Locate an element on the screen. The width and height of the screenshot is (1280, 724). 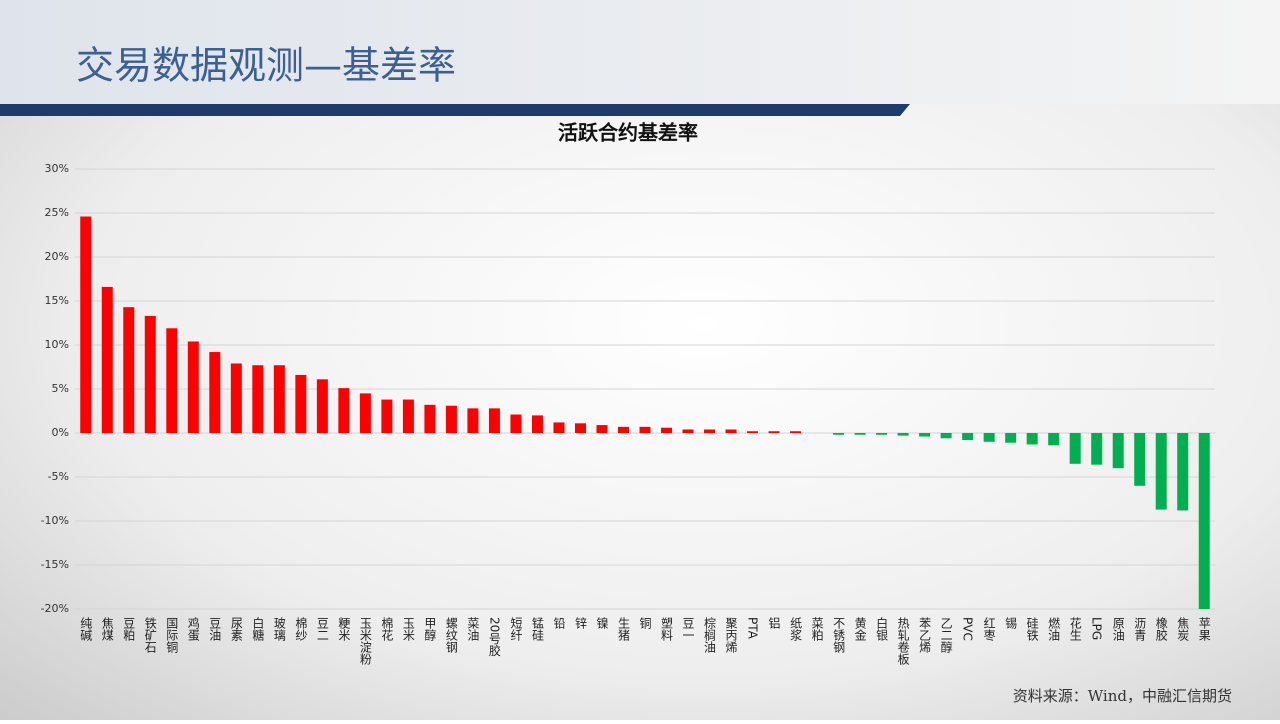
y-tick-label: 5% is located at coordinates (60, 388).